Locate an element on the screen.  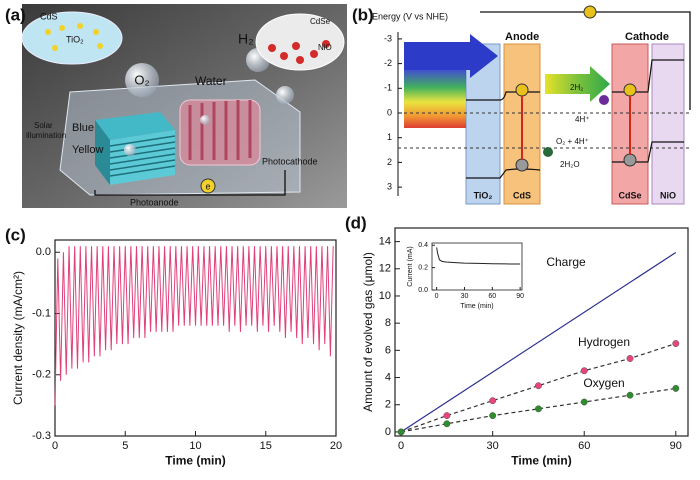
label-cdse: CdSe is located at coordinates (320, 21).